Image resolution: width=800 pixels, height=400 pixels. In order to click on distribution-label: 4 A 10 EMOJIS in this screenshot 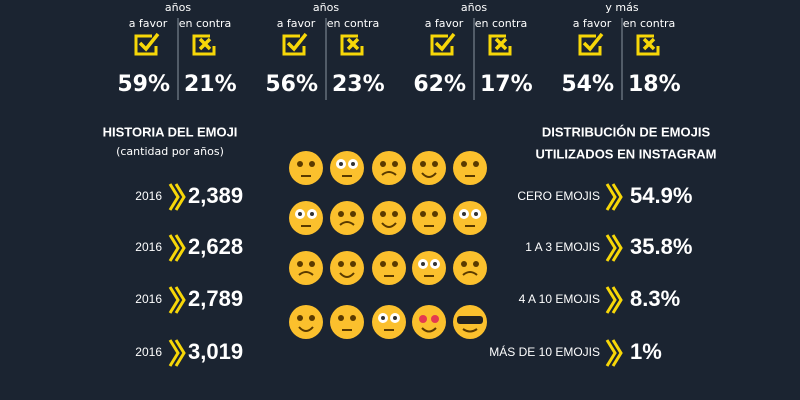, I will do `click(559, 299)`.